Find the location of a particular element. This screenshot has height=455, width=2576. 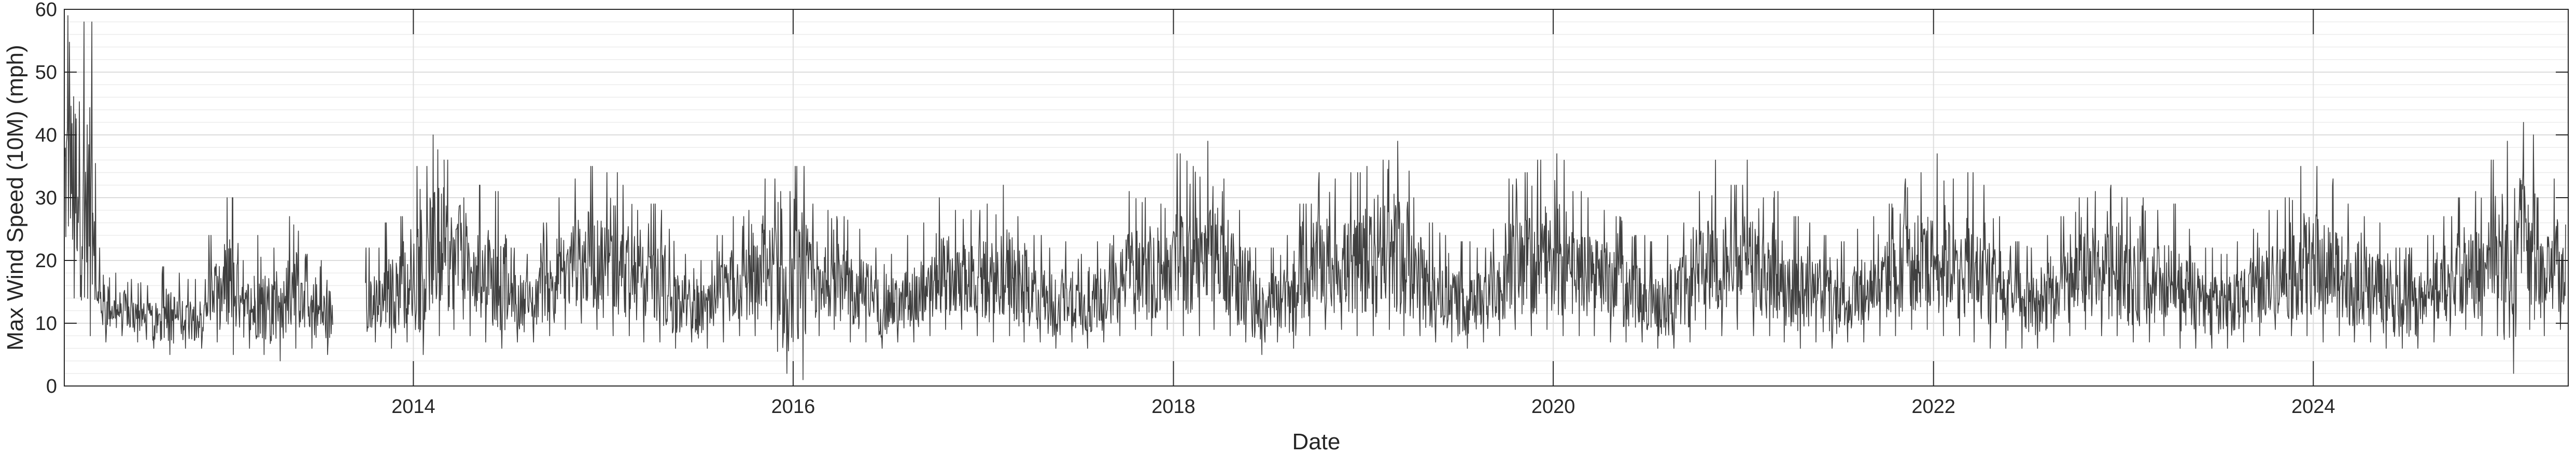

x-axis-title: Date is located at coordinates (1316, 441).